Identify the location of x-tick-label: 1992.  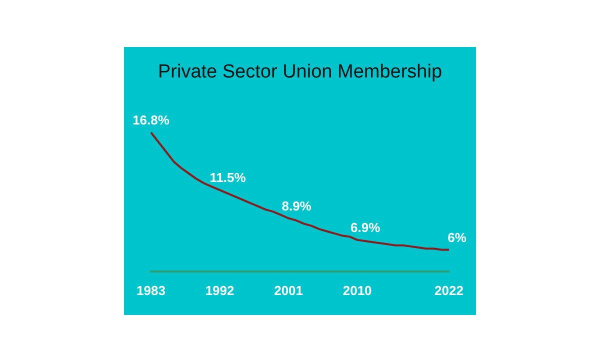
(219, 290).